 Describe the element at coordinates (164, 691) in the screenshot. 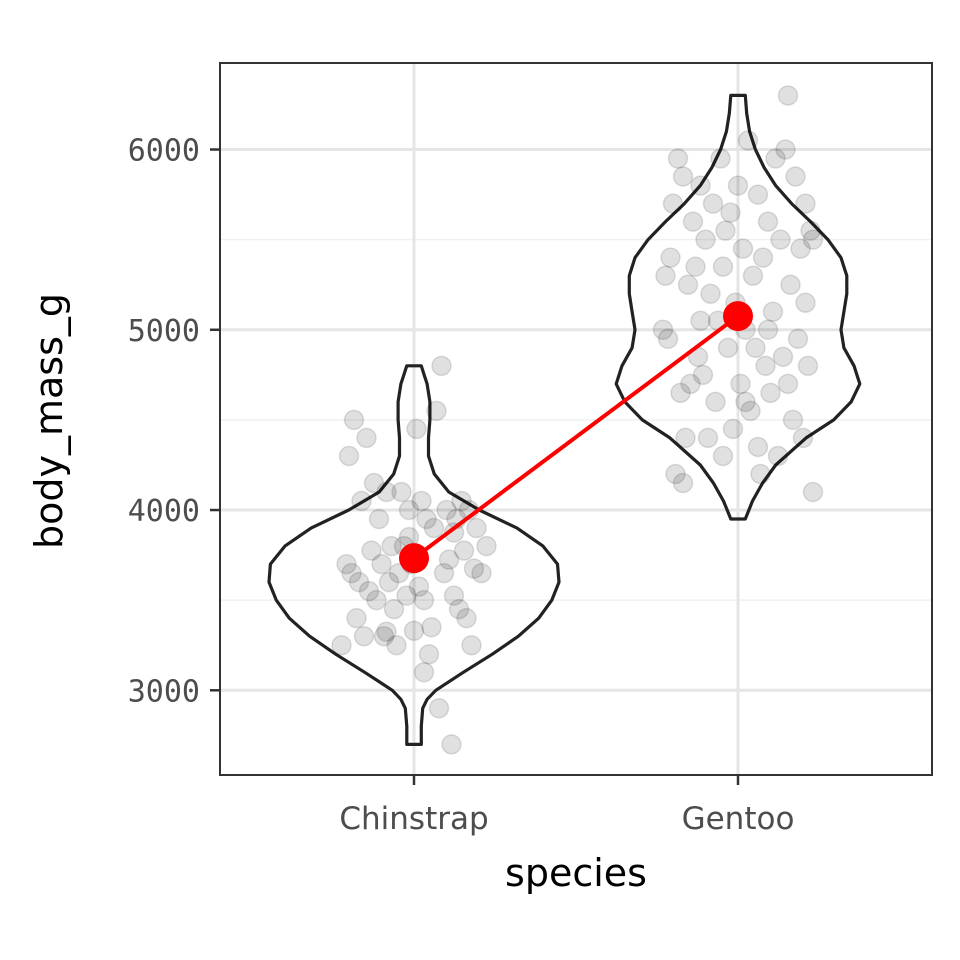

I see `y-tick-label: 3000` at that location.